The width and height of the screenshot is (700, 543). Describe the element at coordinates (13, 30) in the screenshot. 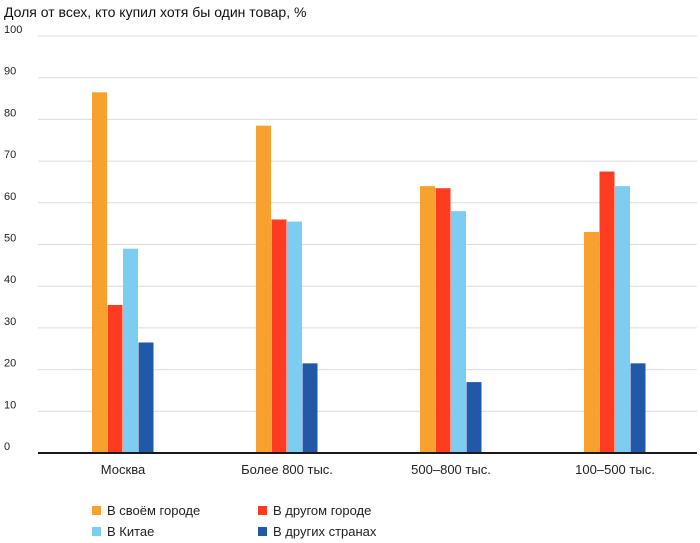

I see `y-tick-label: 100` at that location.